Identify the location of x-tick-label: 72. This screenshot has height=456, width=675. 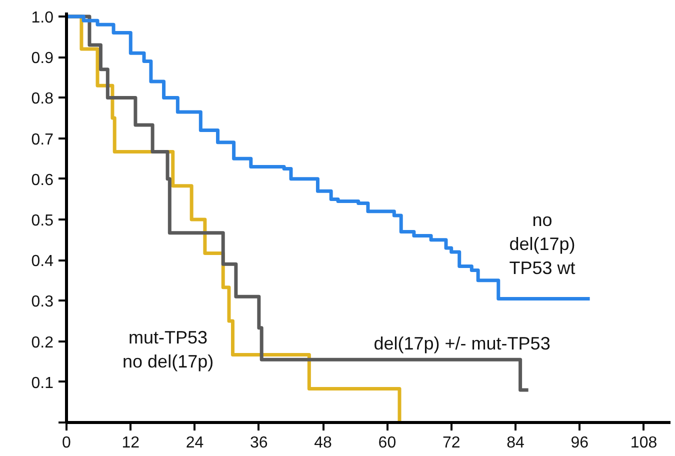
(451, 443).